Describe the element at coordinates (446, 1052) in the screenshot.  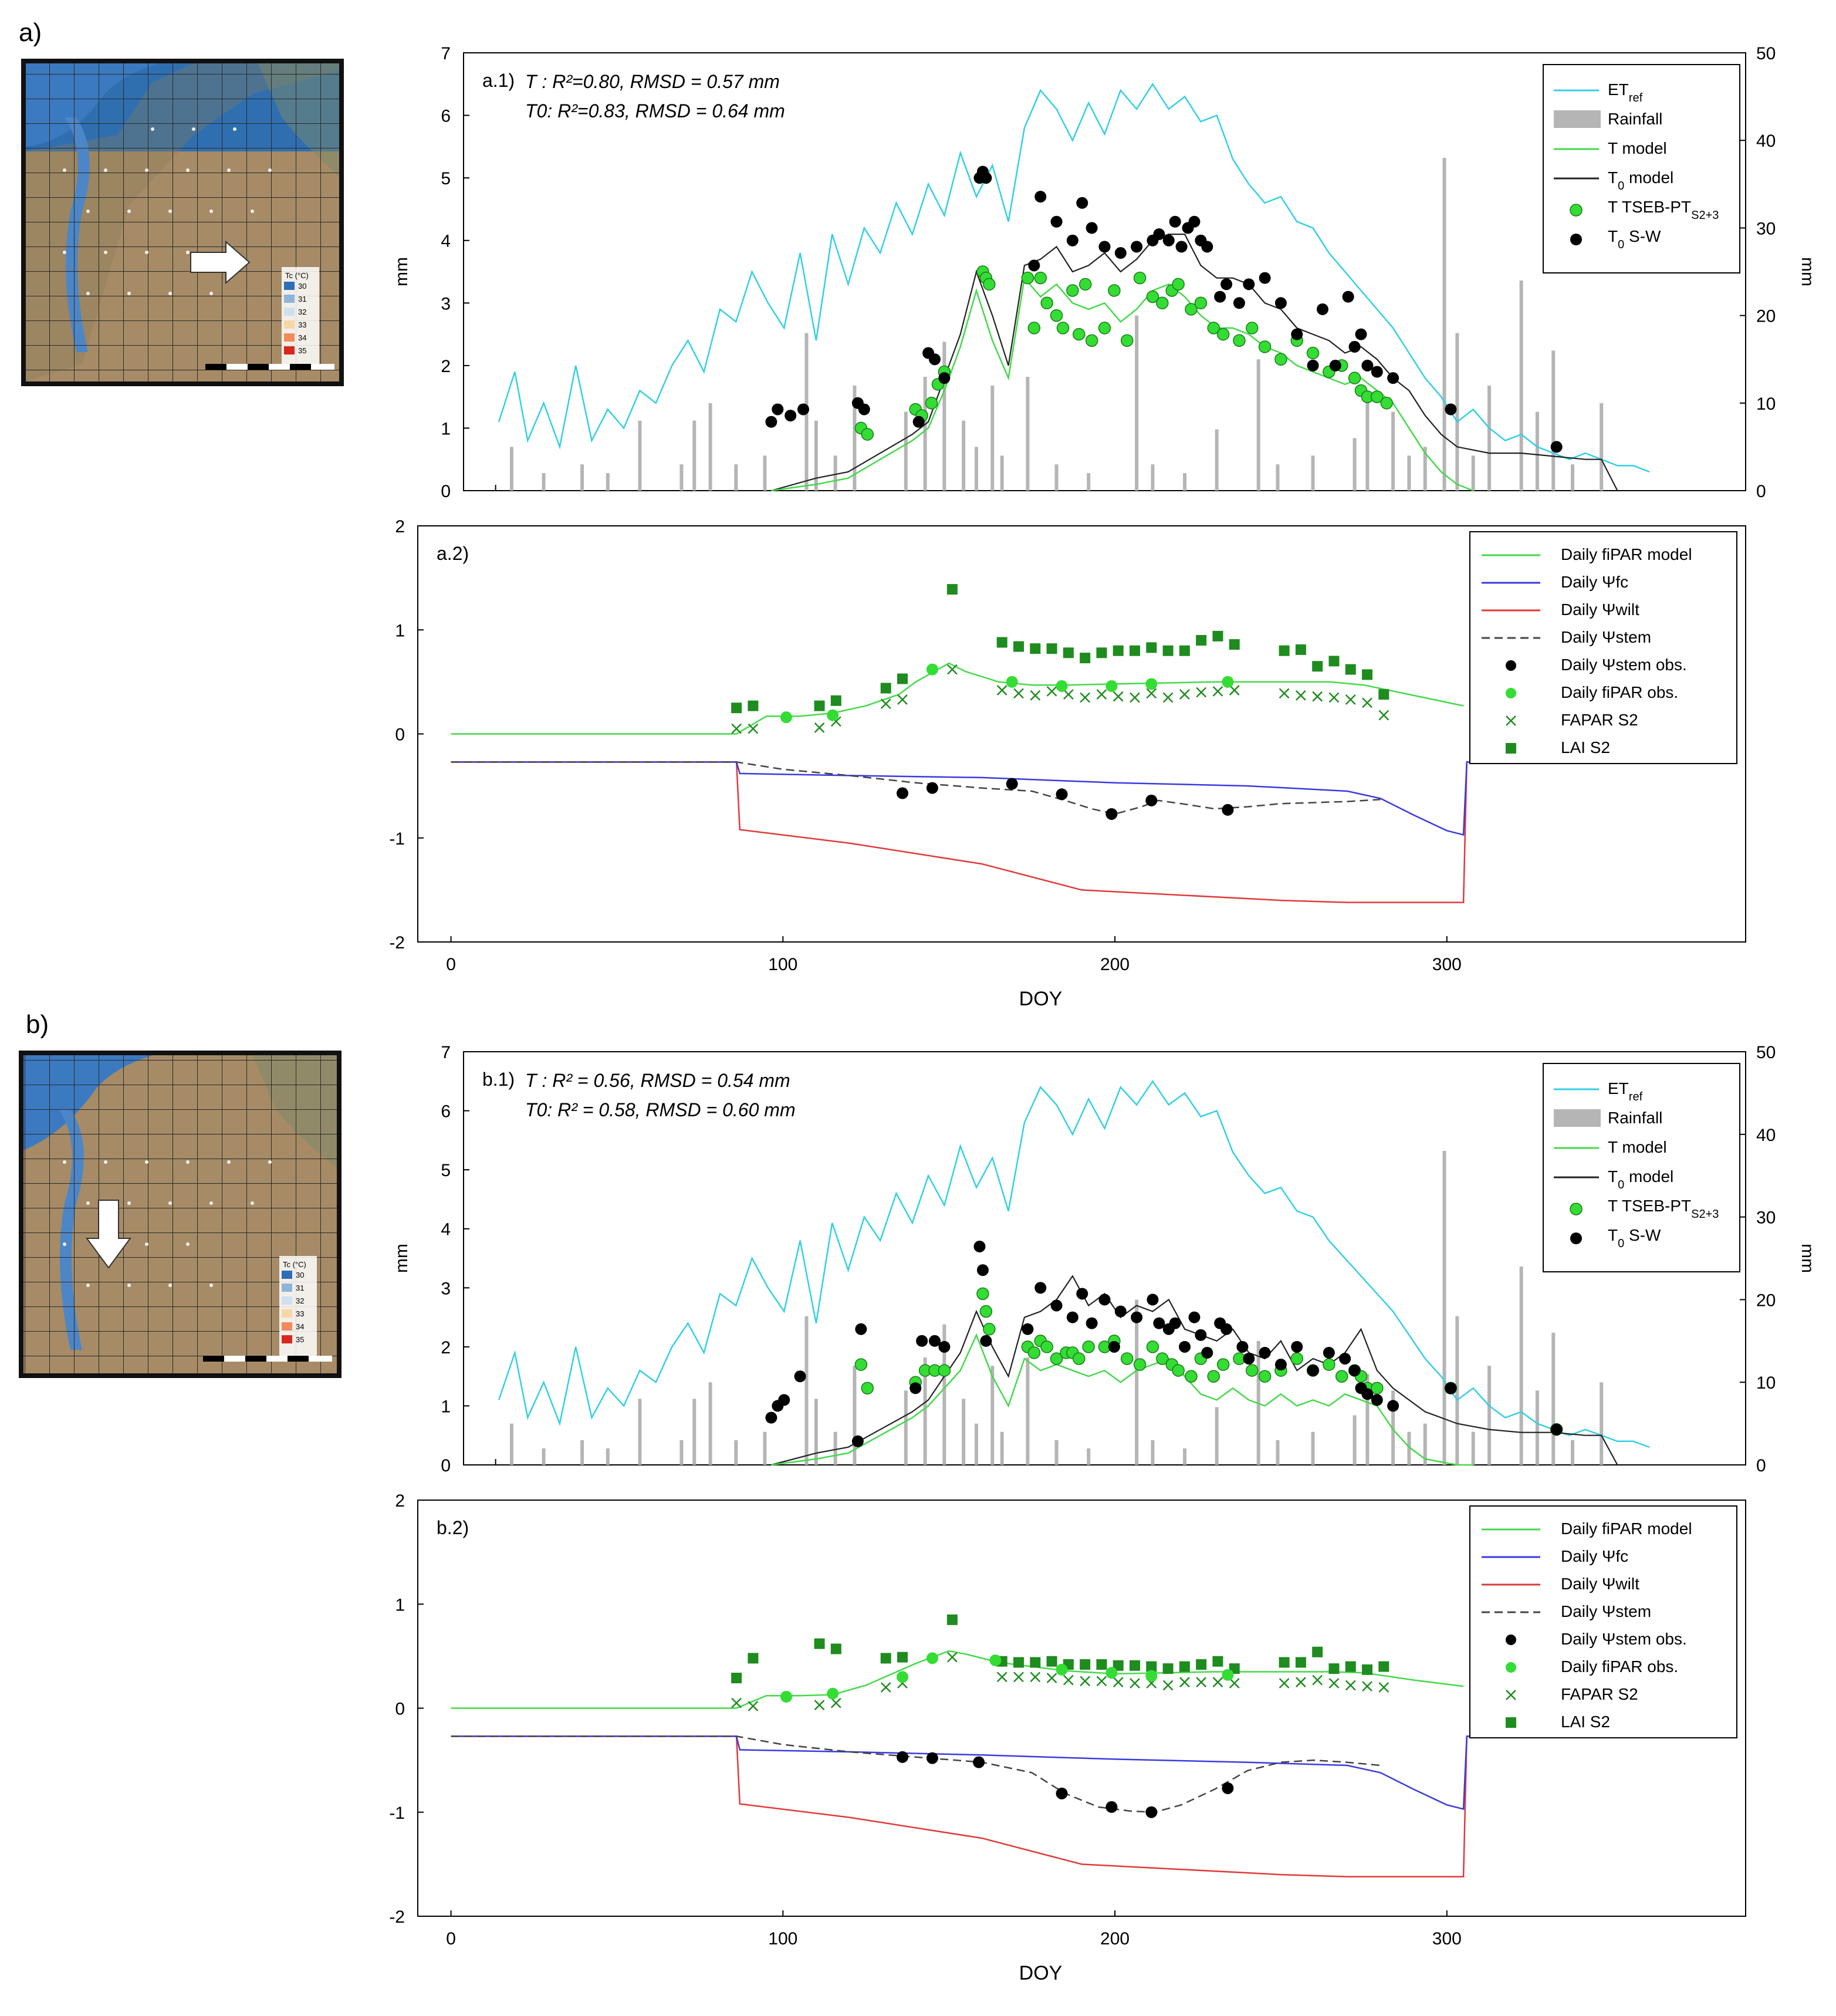
I see `y-tick-label: 7` at that location.